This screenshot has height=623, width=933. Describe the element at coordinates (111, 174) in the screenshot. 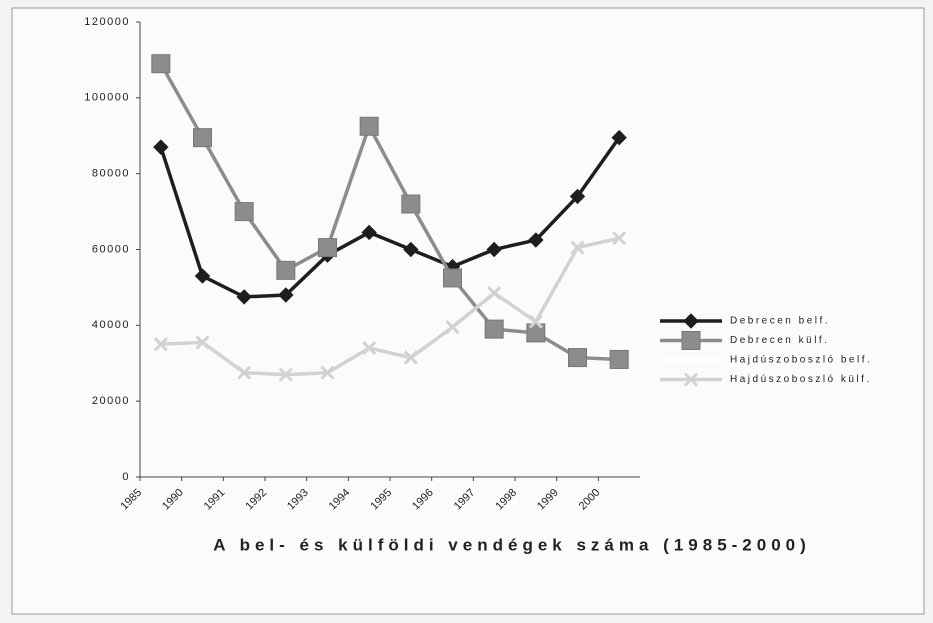

I see `y-tick-label: 80000` at that location.